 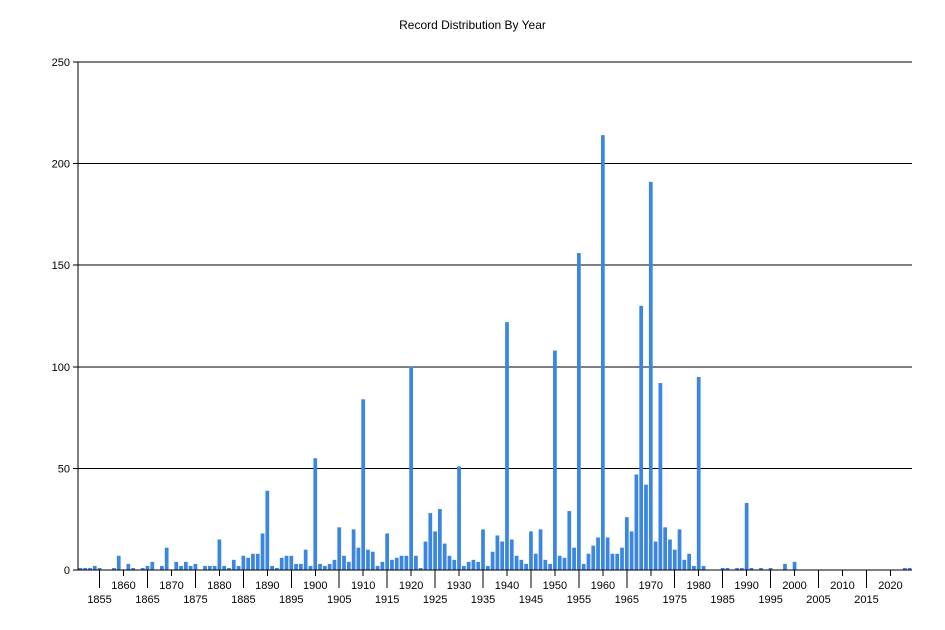 What do you see at coordinates (219, 586) in the screenshot?
I see `x-tick-label: 1880` at bounding box center [219, 586].